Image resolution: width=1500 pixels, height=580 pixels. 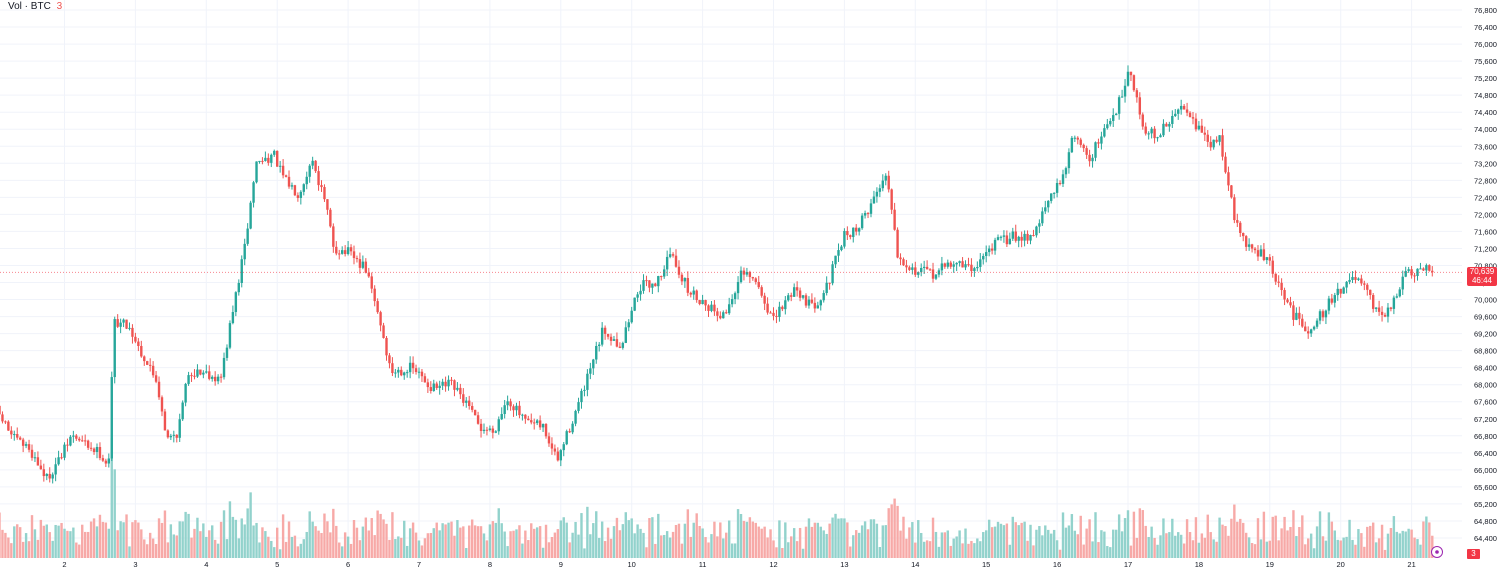 I want to click on replay-icon, so click(x=1437, y=552).